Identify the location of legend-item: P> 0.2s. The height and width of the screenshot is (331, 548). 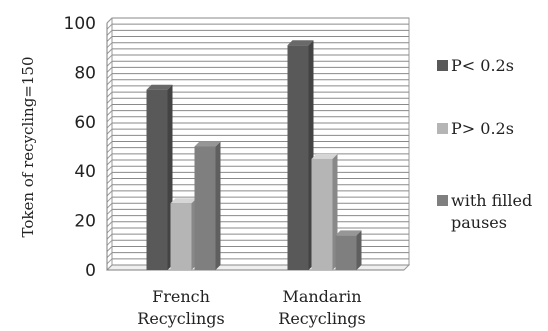
(475, 128).